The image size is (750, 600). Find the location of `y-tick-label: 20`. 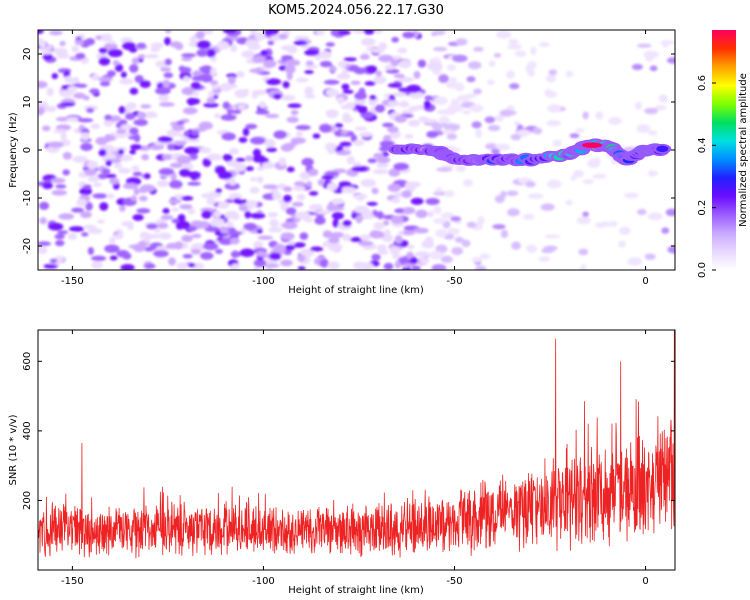

y-tick-label: 20 is located at coordinates (27, 54).